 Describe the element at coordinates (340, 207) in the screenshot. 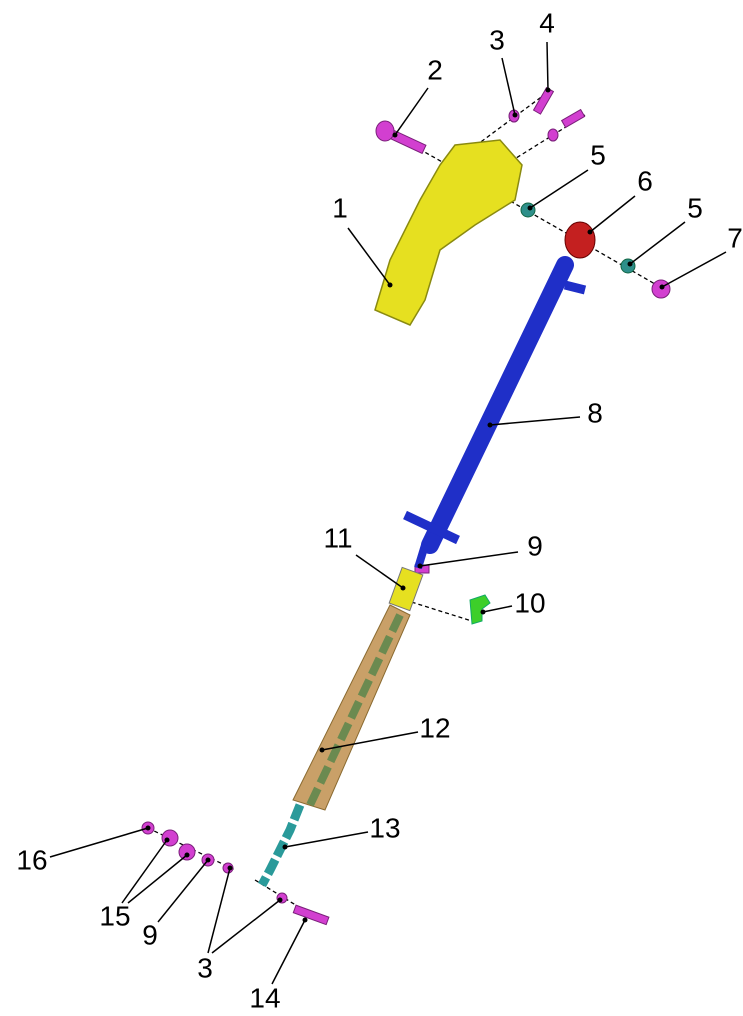

I see `callout-label: 1` at that location.